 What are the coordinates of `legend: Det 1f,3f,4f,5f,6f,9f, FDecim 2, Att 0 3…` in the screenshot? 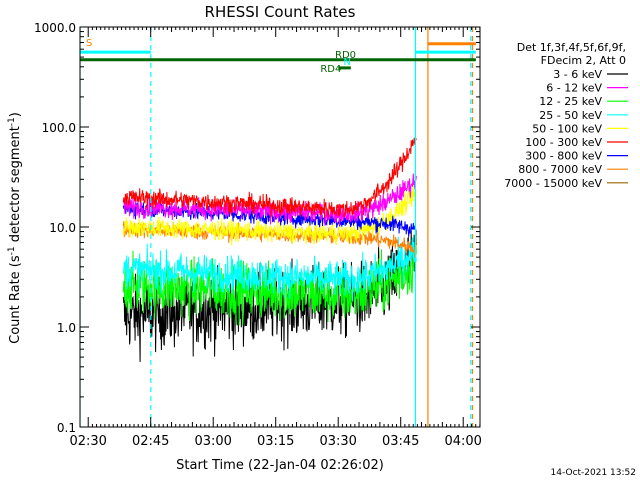 It's located at (566, 115).